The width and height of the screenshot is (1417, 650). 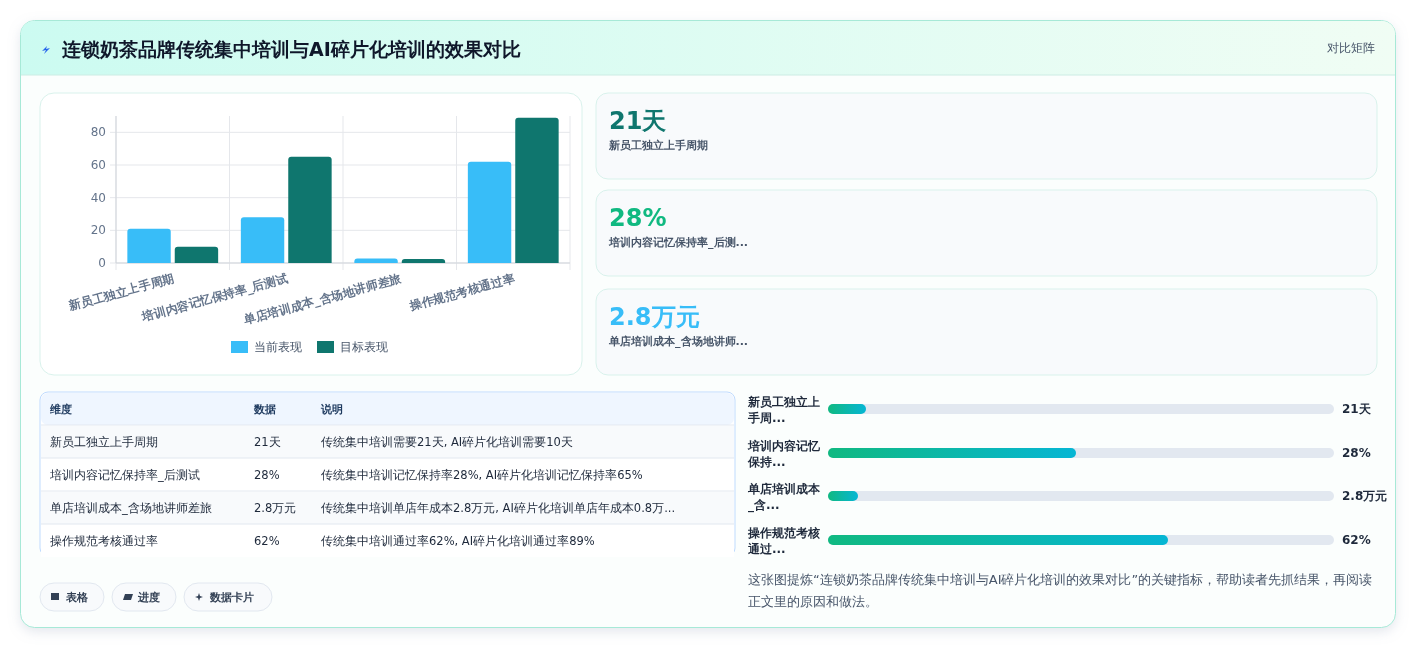 What do you see at coordinates (231, 597) in the screenshot?
I see `text: 数据卡片` at bounding box center [231, 597].